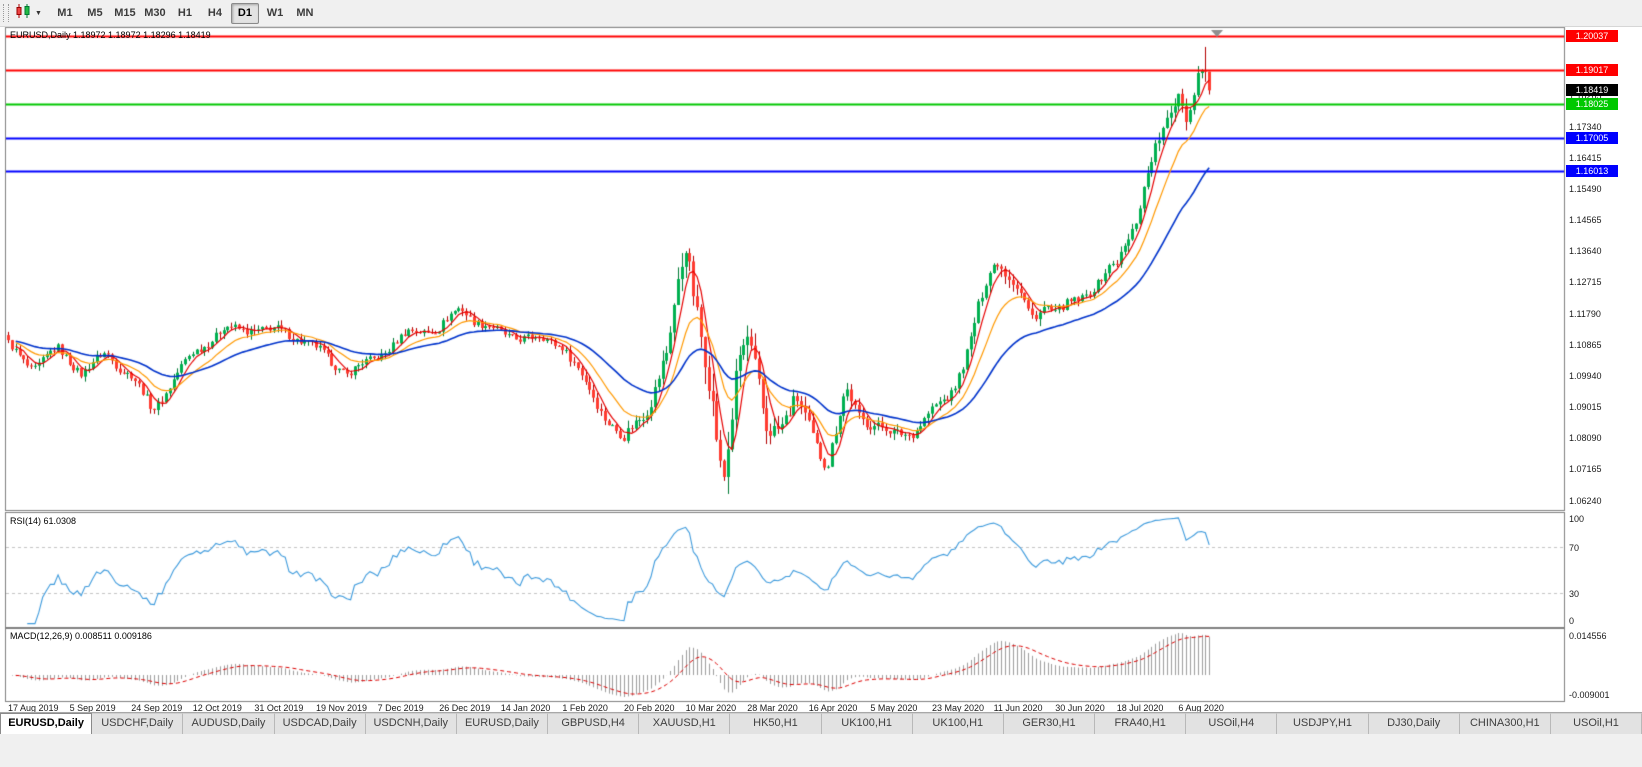 The image size is (1642, 767). What do you see at coordinates (585, 708) in the screenshot?
I see `date-label: 1 Feb 2020` at bounding box center [585, 708].